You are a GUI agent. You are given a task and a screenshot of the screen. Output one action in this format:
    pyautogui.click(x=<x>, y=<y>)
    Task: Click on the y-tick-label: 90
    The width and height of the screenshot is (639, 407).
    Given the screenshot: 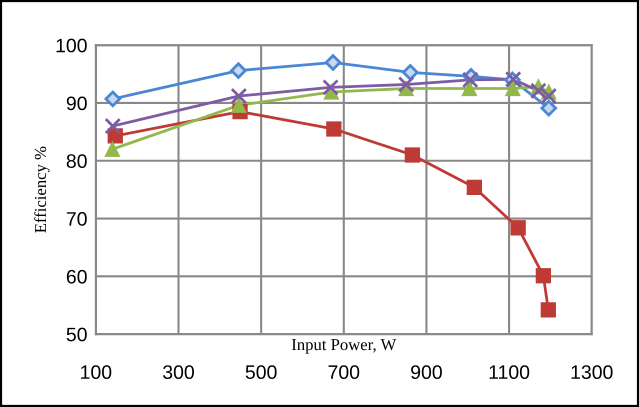 What is the action you would take?
    pyautogui.click(x=76, y=103)
    